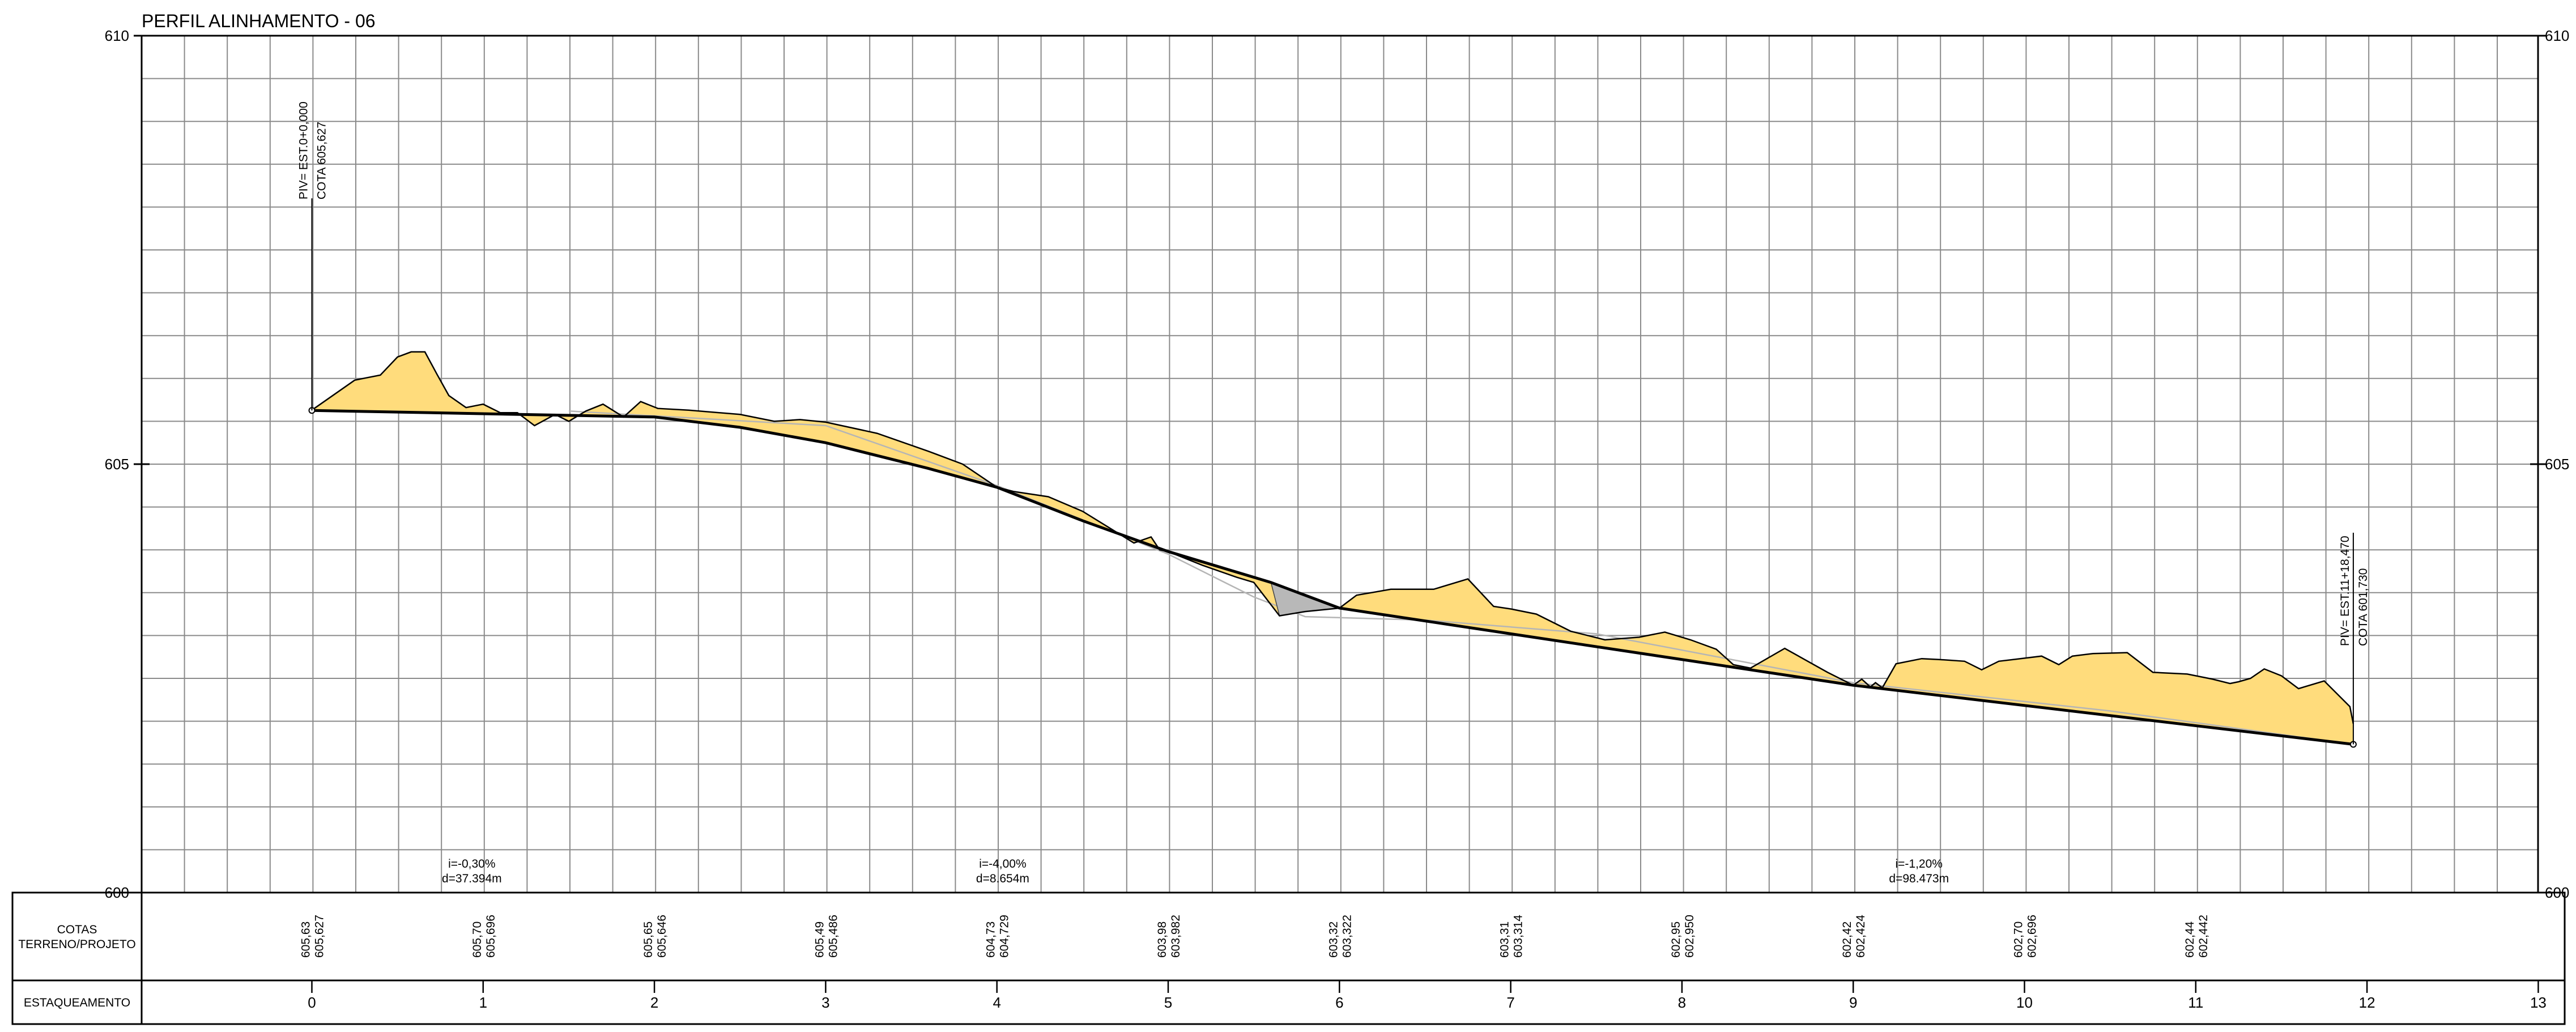 This screenshot has height=1032, width=2576. Describe the element at coordinates (991, 939) in the screenshot. I see `terrain-elevation-value: 604,73` at that location.